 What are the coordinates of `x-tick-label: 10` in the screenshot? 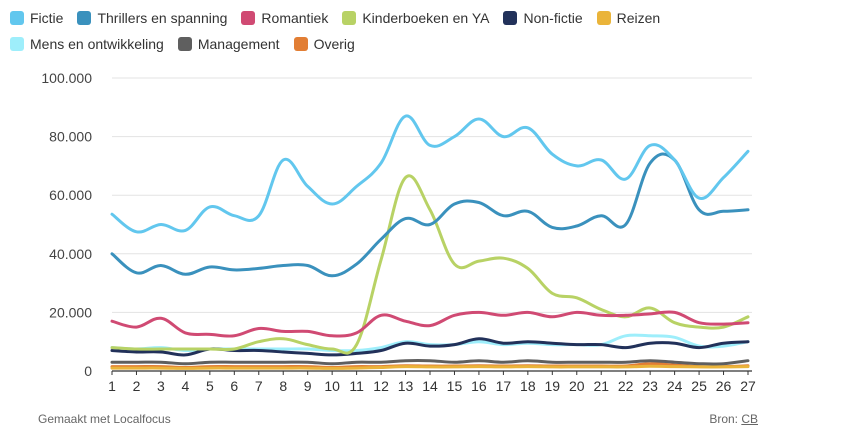 It's located at (332, 386).